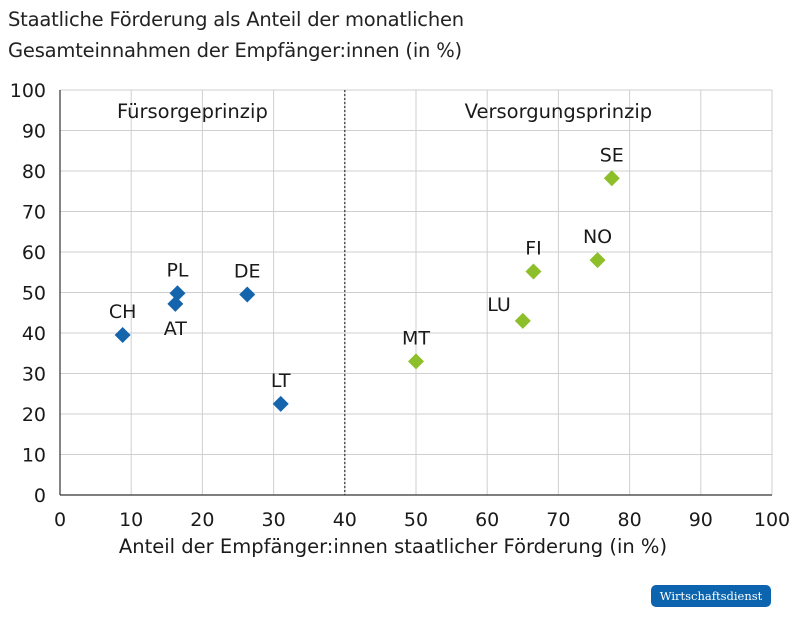  What do you see at coordinates (612, 155) in the screenshot?
I see `data-label-se: SE` at bounding box center [612, 155].